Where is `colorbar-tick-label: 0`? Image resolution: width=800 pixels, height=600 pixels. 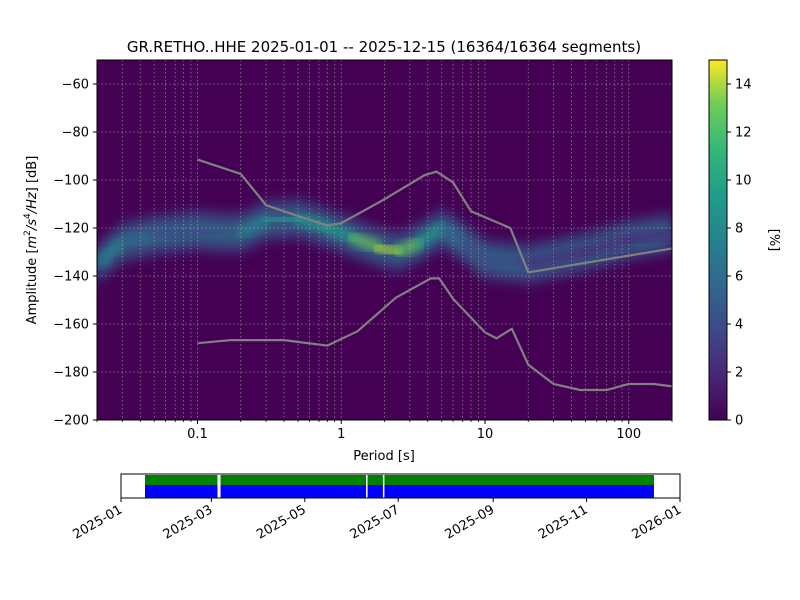 colorbar-tick-label: 0 is located at coordinates (739, 421).